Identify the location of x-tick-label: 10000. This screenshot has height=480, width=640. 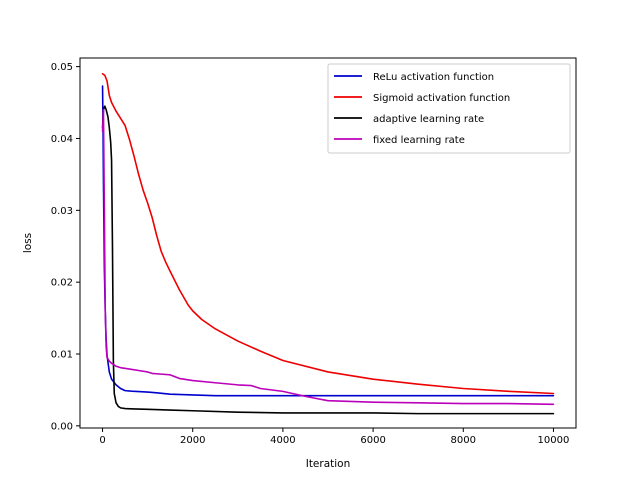
(554, 440).